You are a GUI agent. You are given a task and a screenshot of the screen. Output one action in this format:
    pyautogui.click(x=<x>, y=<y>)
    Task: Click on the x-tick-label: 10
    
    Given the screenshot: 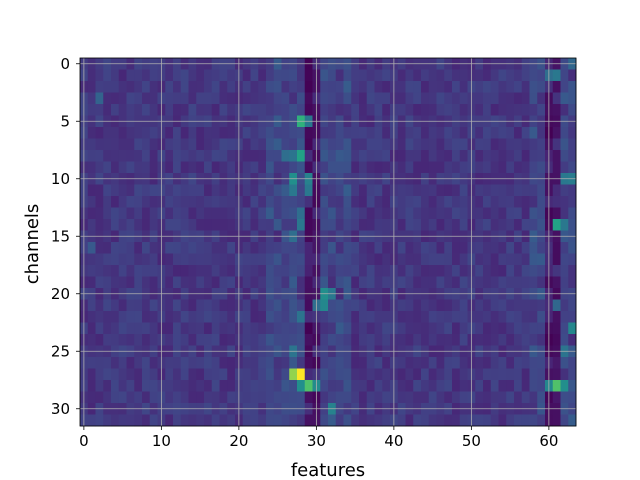 What is the action you would take?
    pyautogui.click(x=161, y=441)
    